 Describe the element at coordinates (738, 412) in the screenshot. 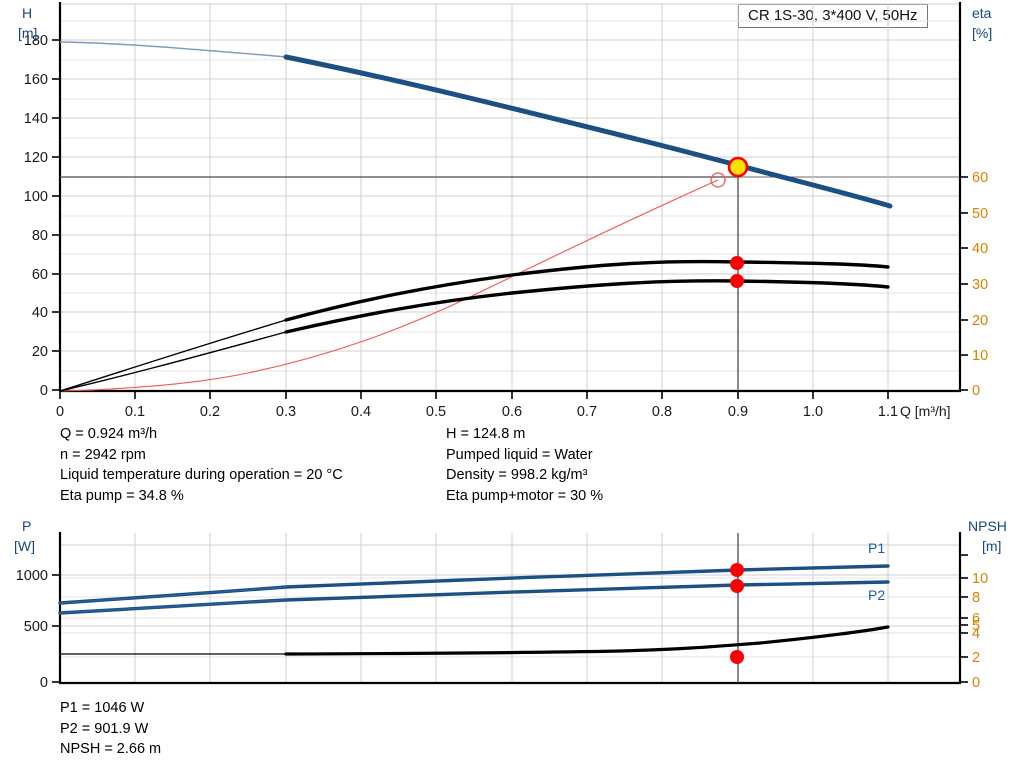

I see `upper-x-tick-0.9: 0.9` at that location.